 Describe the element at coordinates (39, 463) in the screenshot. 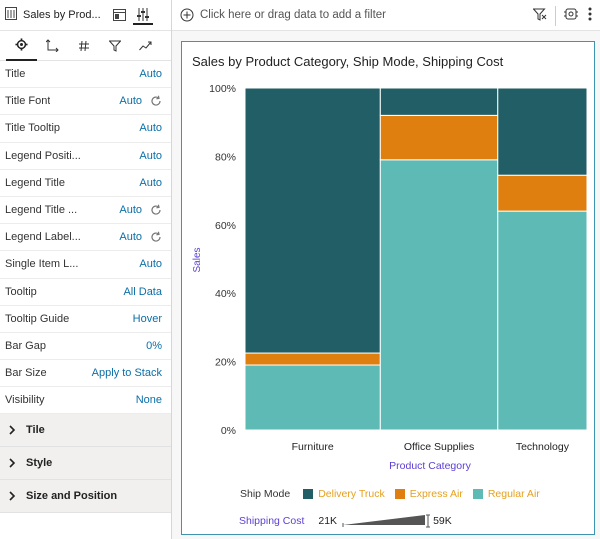

I see `section-label: Style` at that location.